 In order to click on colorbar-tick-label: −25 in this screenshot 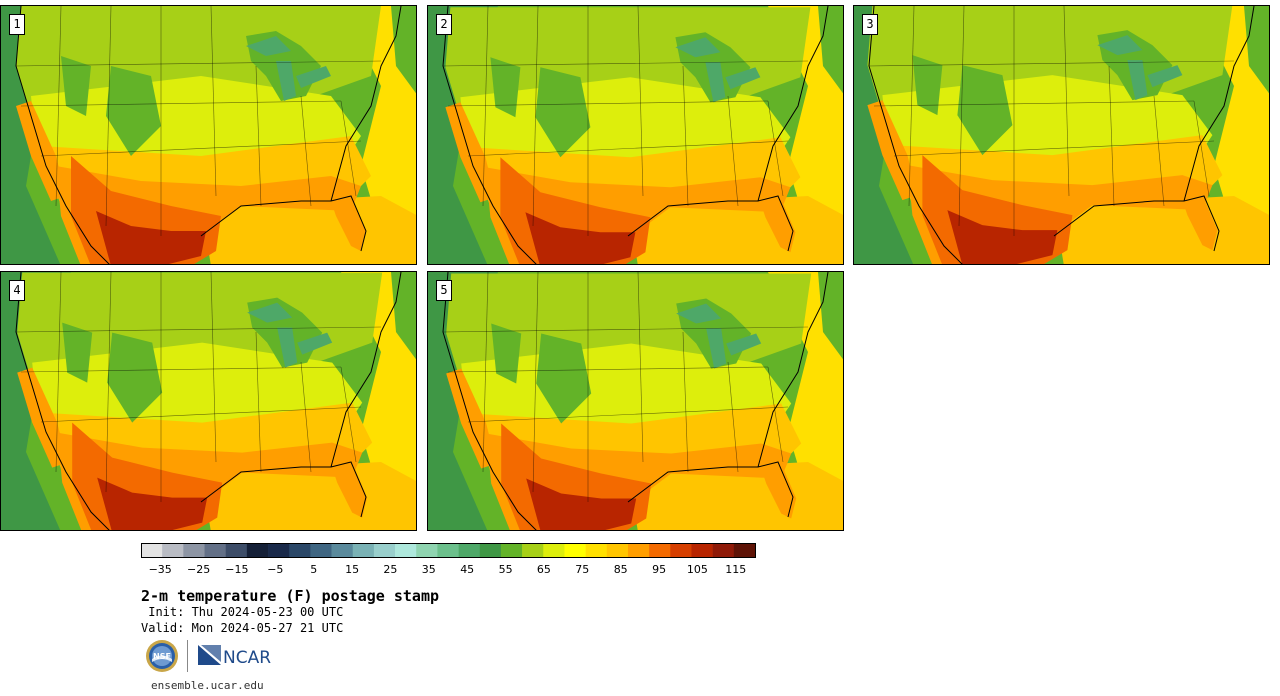, I will do `click(198, 569)`.